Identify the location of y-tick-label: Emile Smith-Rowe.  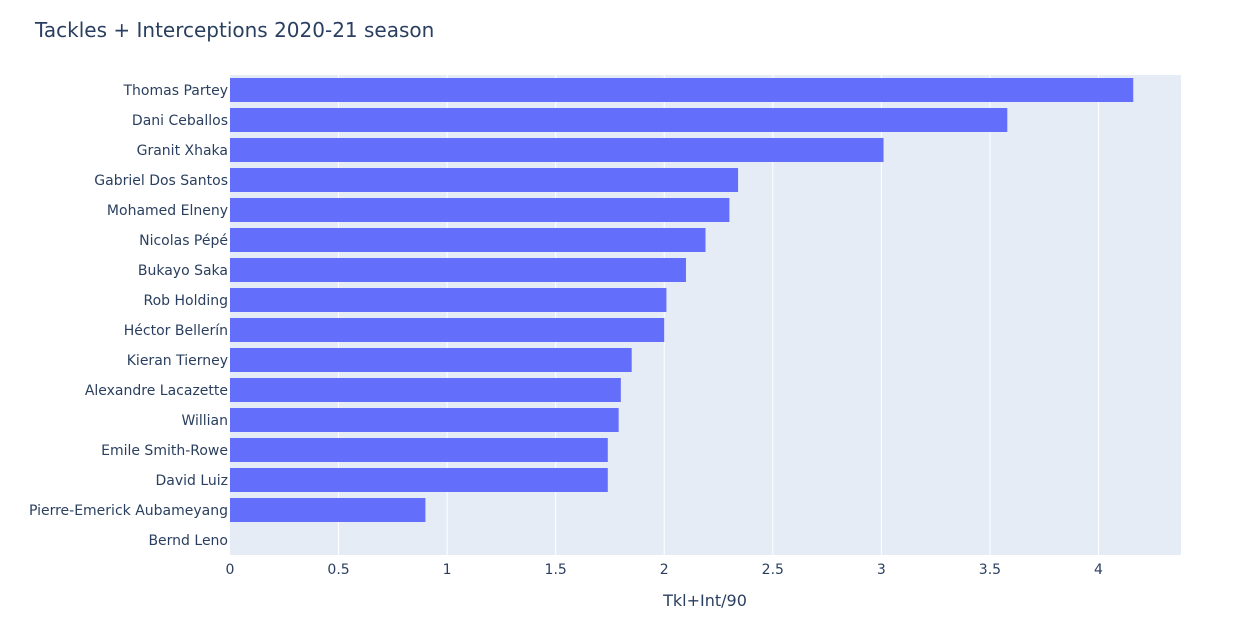
(164, 451).